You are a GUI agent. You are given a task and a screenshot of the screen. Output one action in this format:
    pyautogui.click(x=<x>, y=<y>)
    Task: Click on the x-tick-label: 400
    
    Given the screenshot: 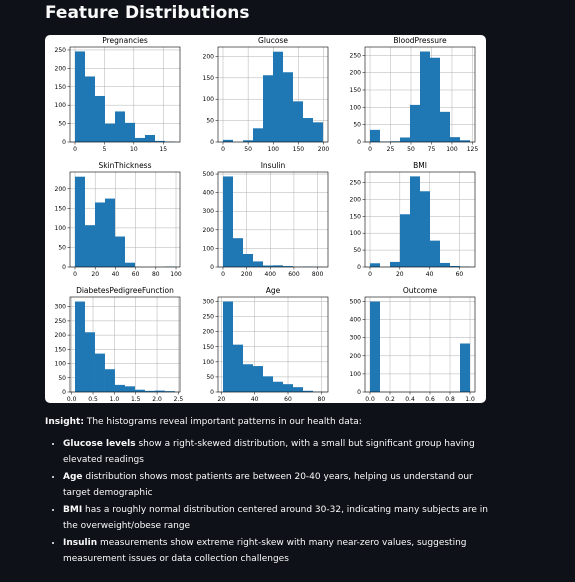 What is the action you would take?
    pyautogui.click(x=271, y=274)
    